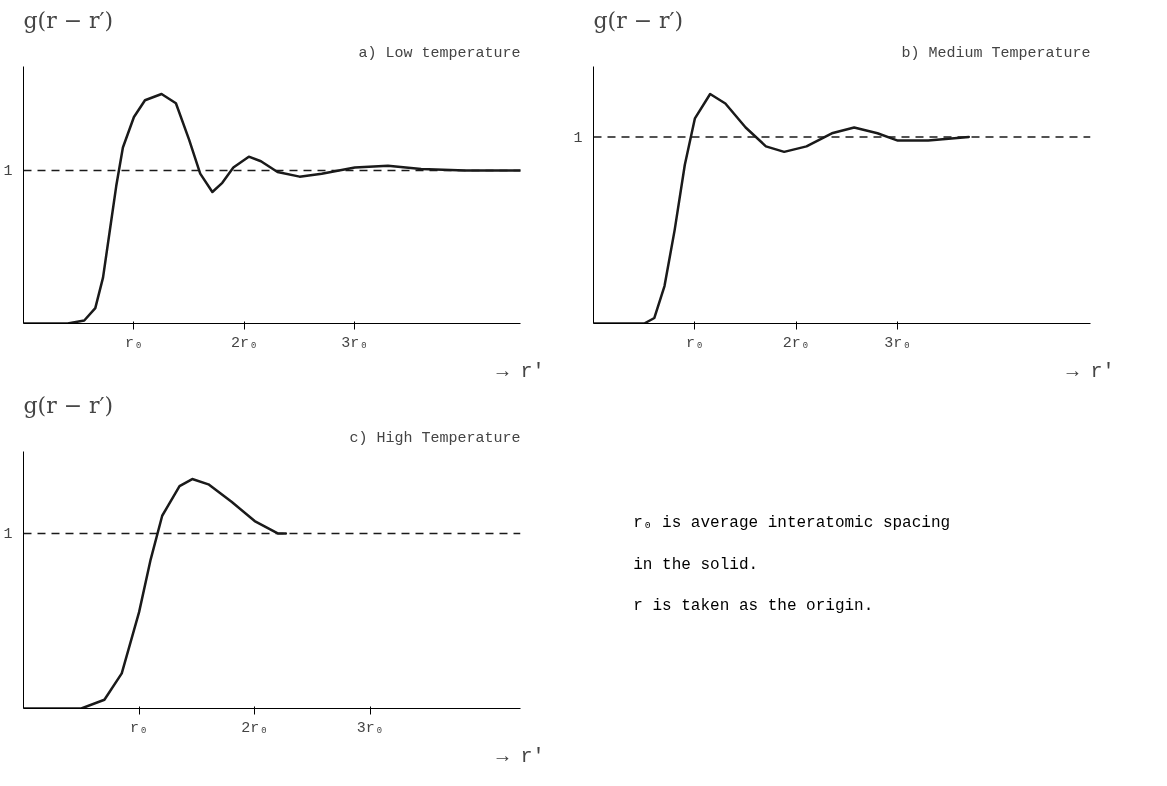  Describe the element at coordinates (435, 438) in the screenshot. I see `chart-title: c) High Temperature` at that location.